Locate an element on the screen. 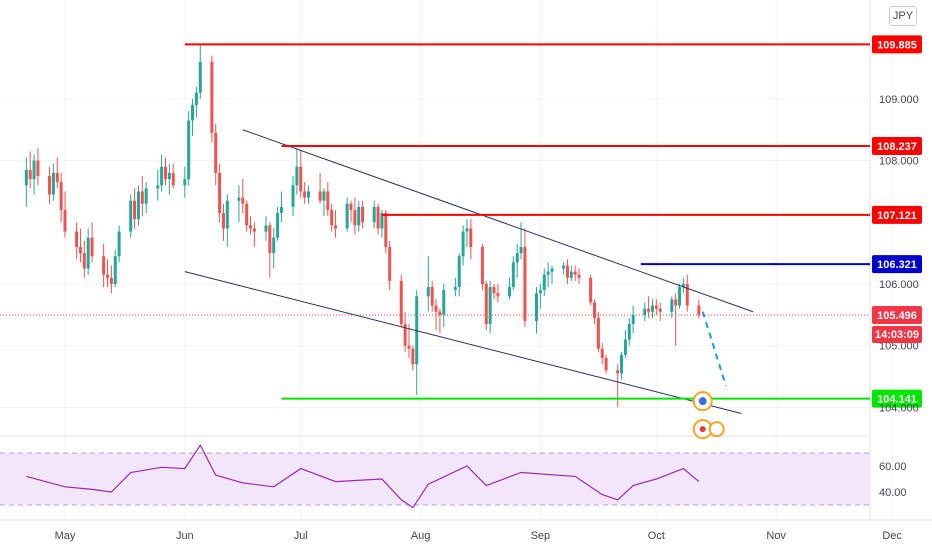  countdown-label: 14:03:09 is located at coordinates (897, 335).